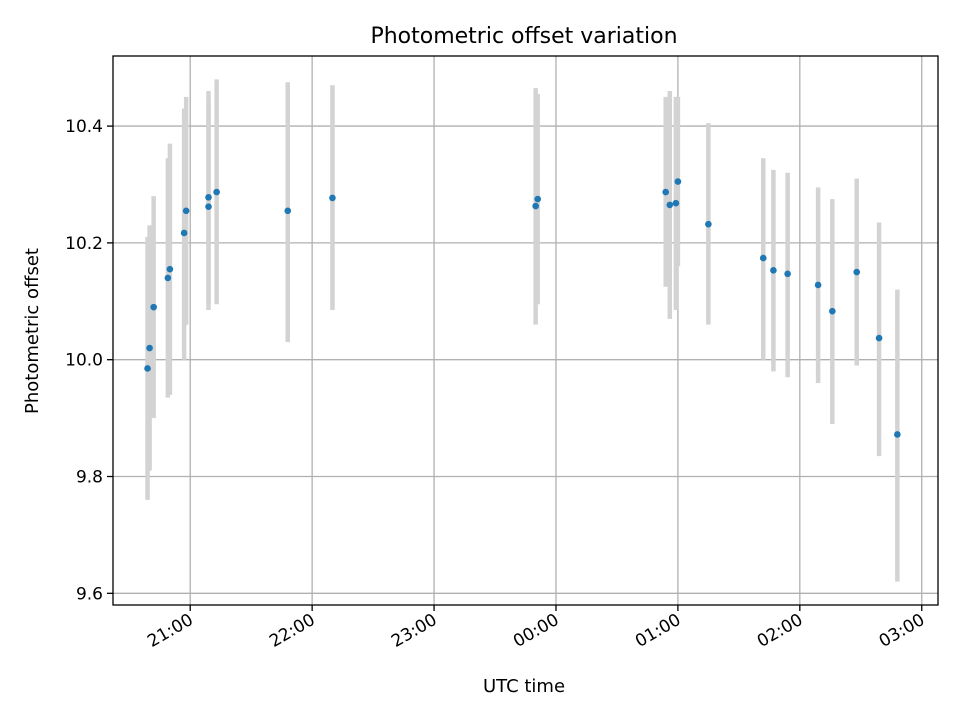 The image size is (960, 720). Describe the element at coordinates (84, 127) in the screenshot. I see `y-tick-label: 10.4` at that location.